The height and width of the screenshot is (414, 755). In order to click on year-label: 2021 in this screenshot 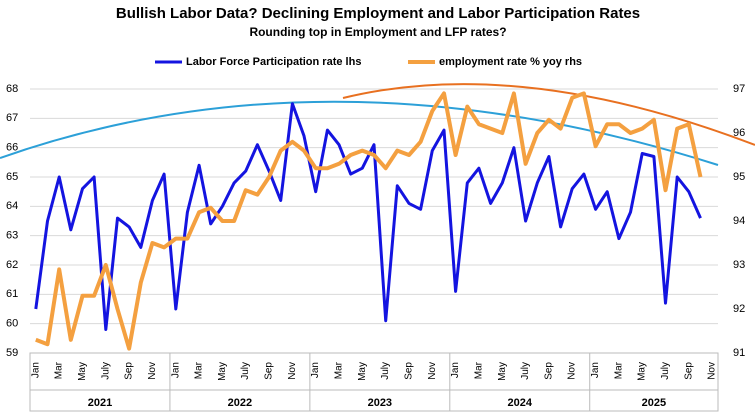, I will do `click(100, 403)`.